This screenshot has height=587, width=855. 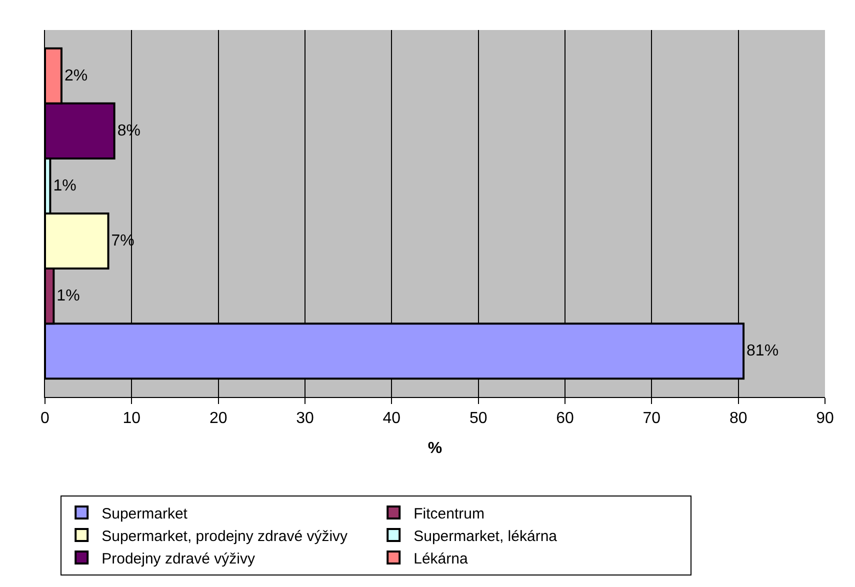 What do you see at coordinates (45, 419) in the screenshot?
I see `x-tick-label: 0` at bounding box center [45, 419].